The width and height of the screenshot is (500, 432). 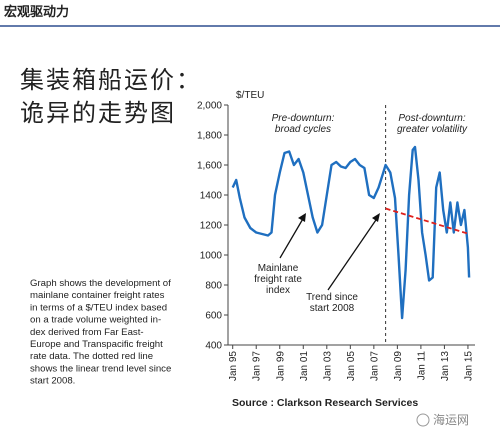 I want to click on x-tick-label: Jan 01, so click(x=304, y=366).